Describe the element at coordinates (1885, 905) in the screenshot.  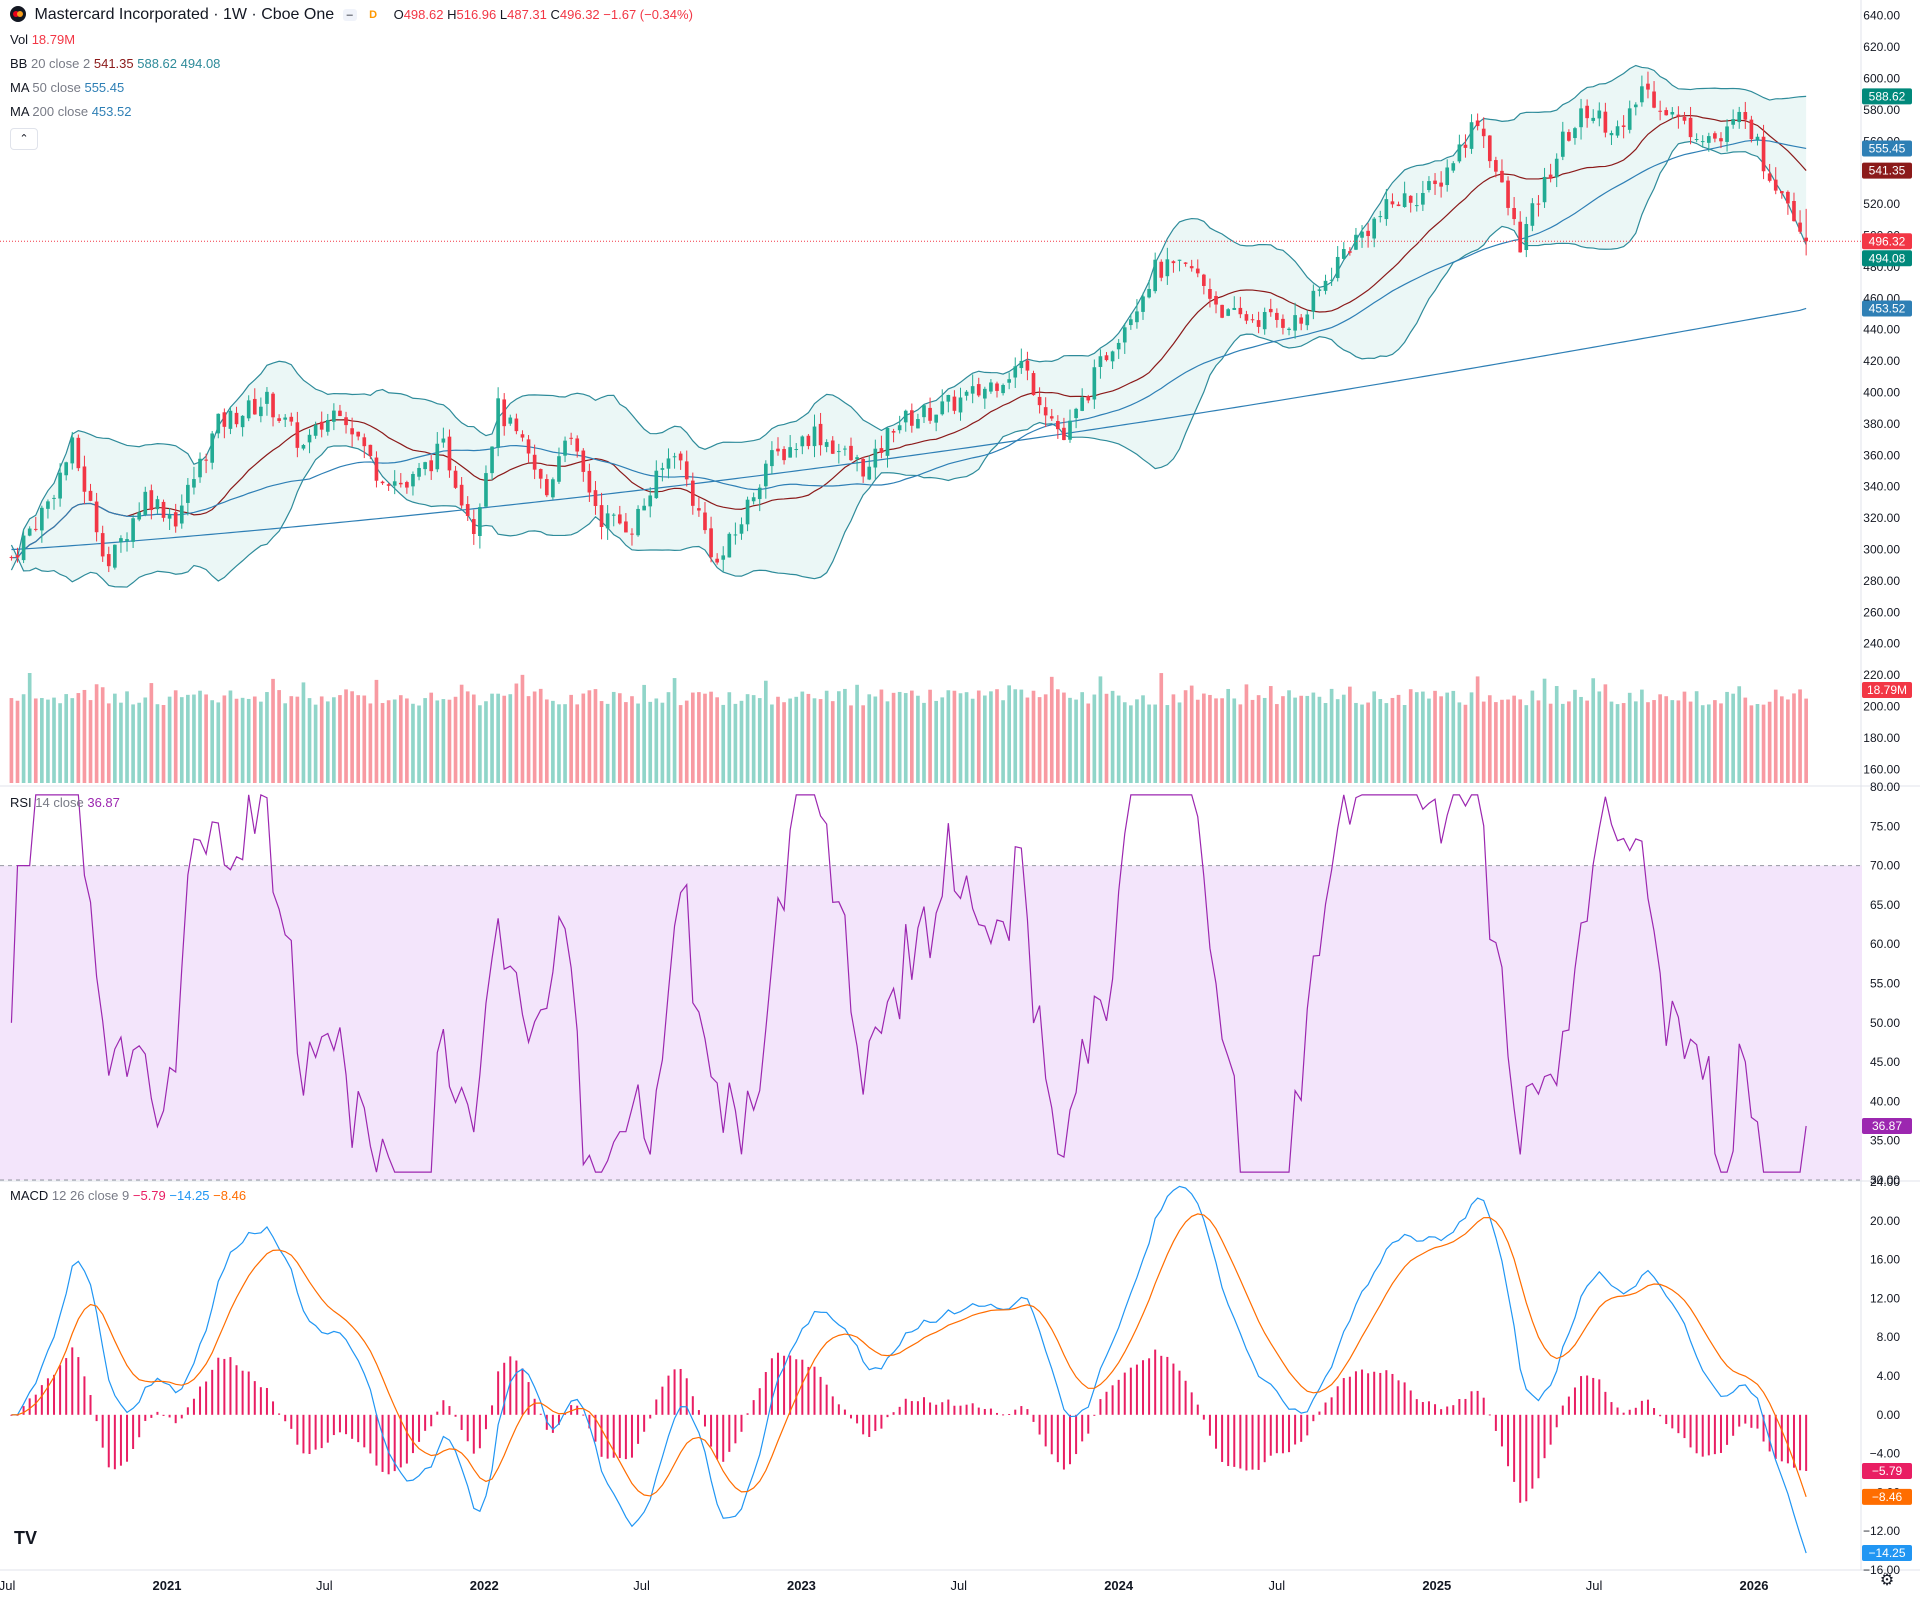
I see `rsi-tick-label: 65.00` at that location.